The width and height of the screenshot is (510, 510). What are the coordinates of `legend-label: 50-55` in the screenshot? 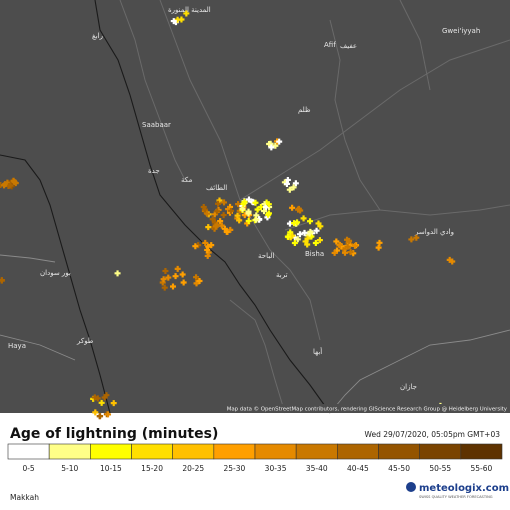 It's located at (440, 468).